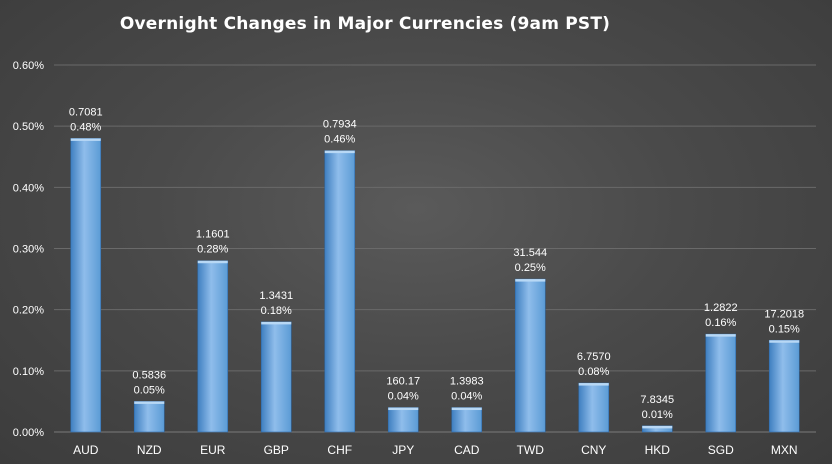 The height and width of the screenshot is (464, 832). Describe the element at coordinates (28, 250) in the screenshot. I see `y-tick-label: 0.30%` at that location.